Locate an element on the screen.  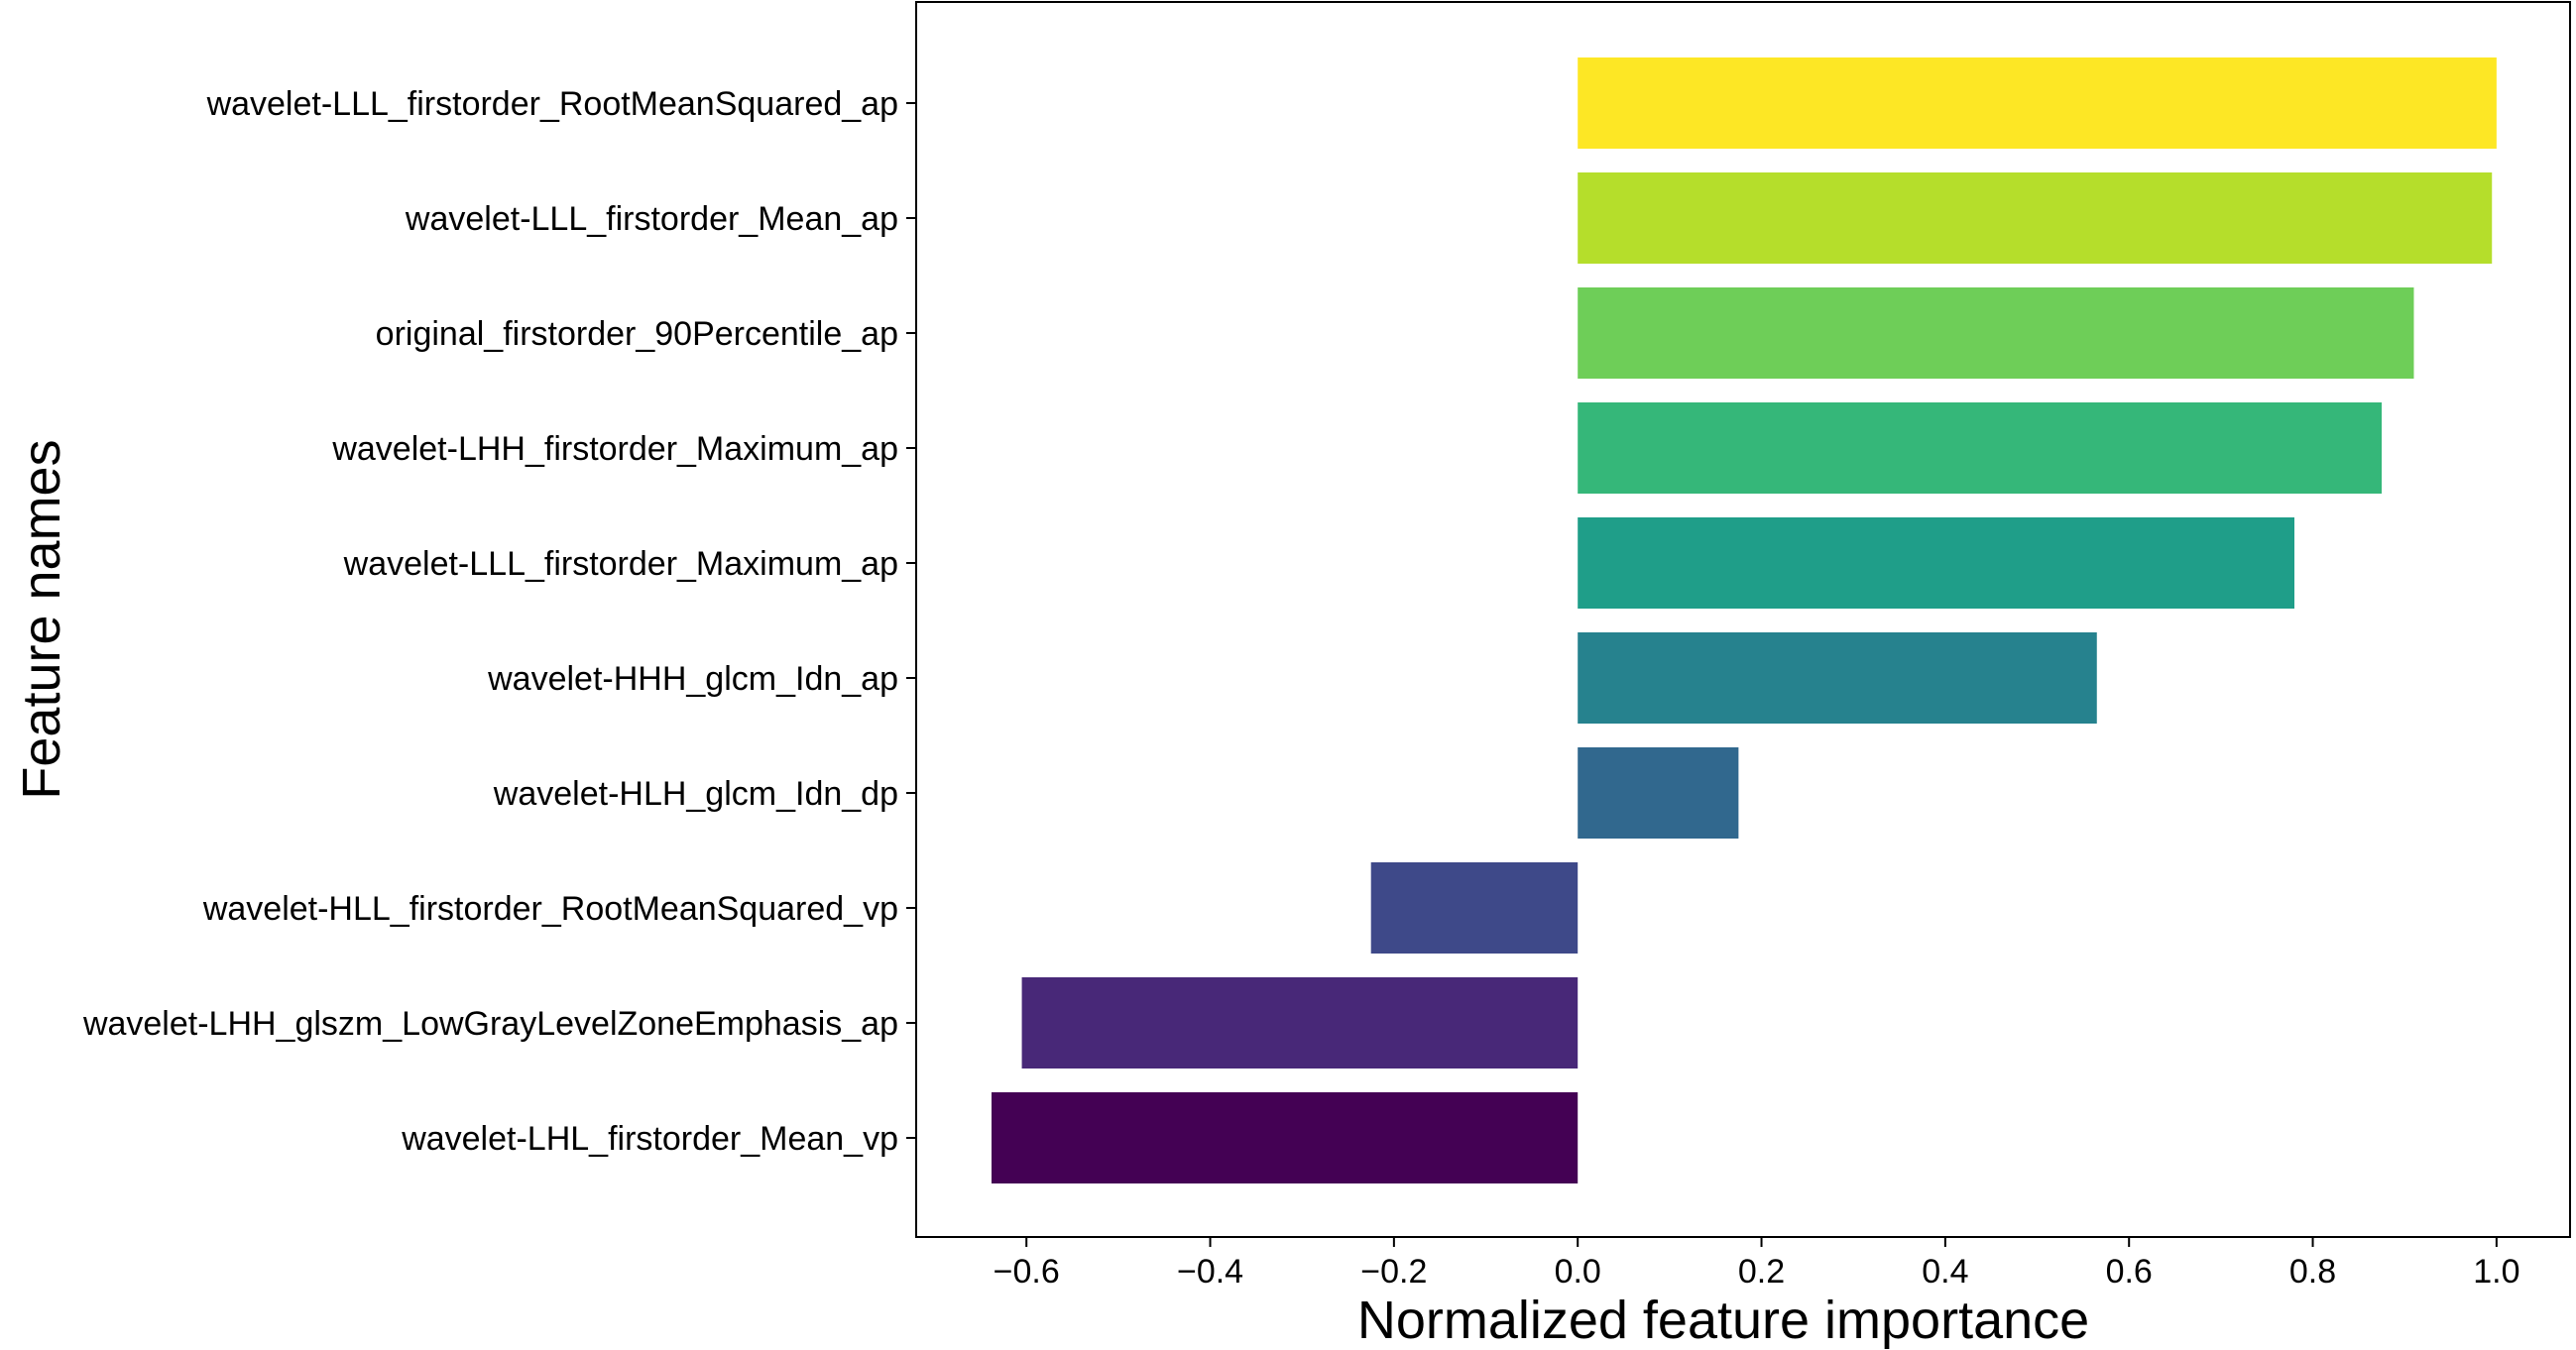
x-tick-label: 0.0 is located at coordinates (1578, 1272).